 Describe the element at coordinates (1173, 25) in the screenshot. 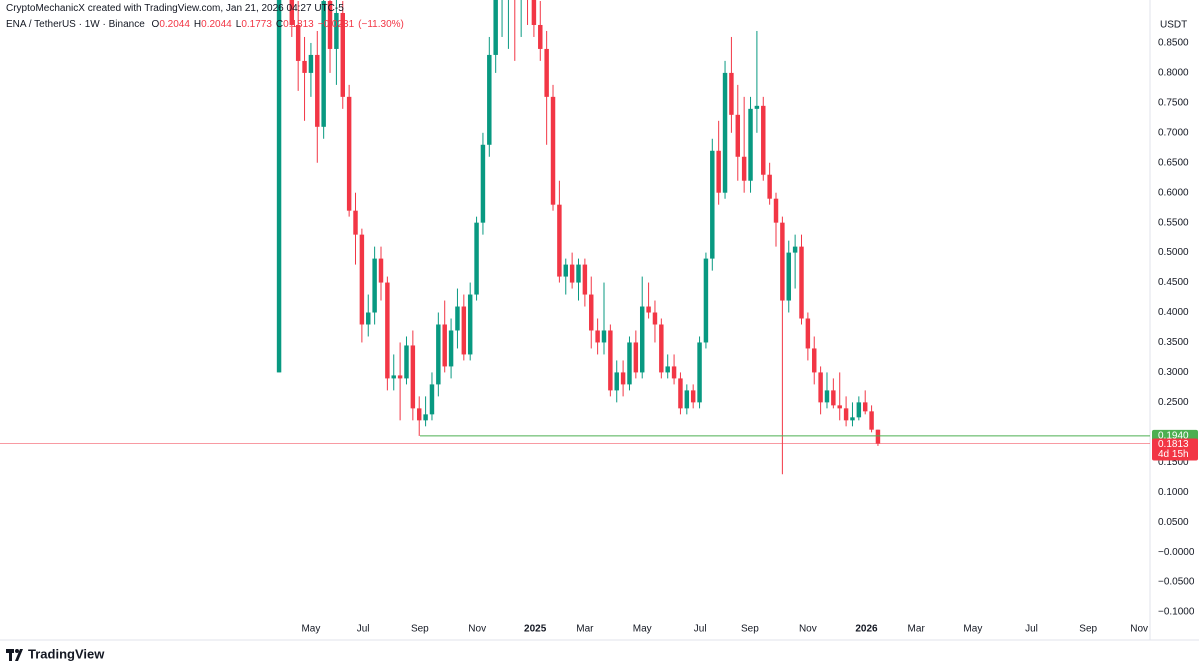

I see `currency-label: USDT` at that location.